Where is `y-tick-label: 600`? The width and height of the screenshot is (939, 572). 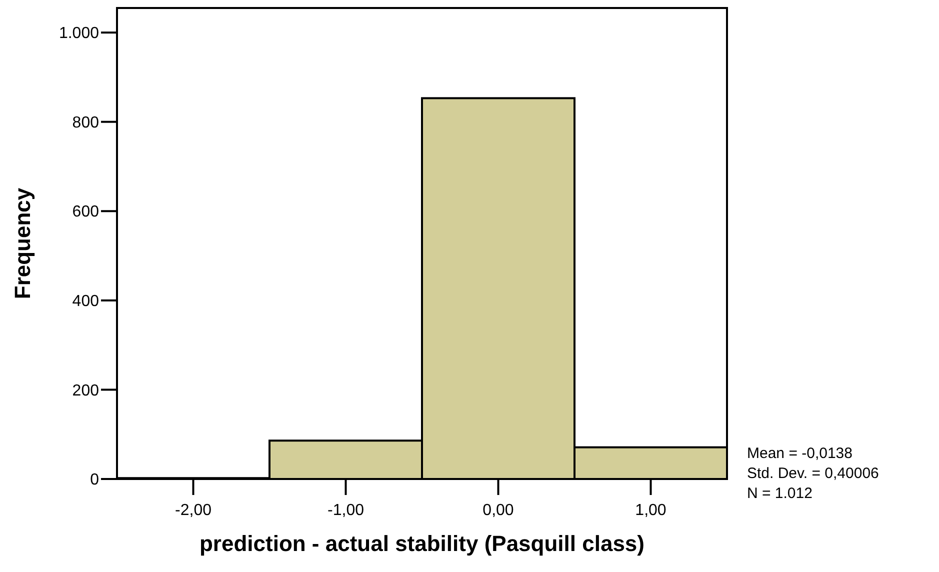 y-tick-label: 600 is located at coordinates (86, 212).